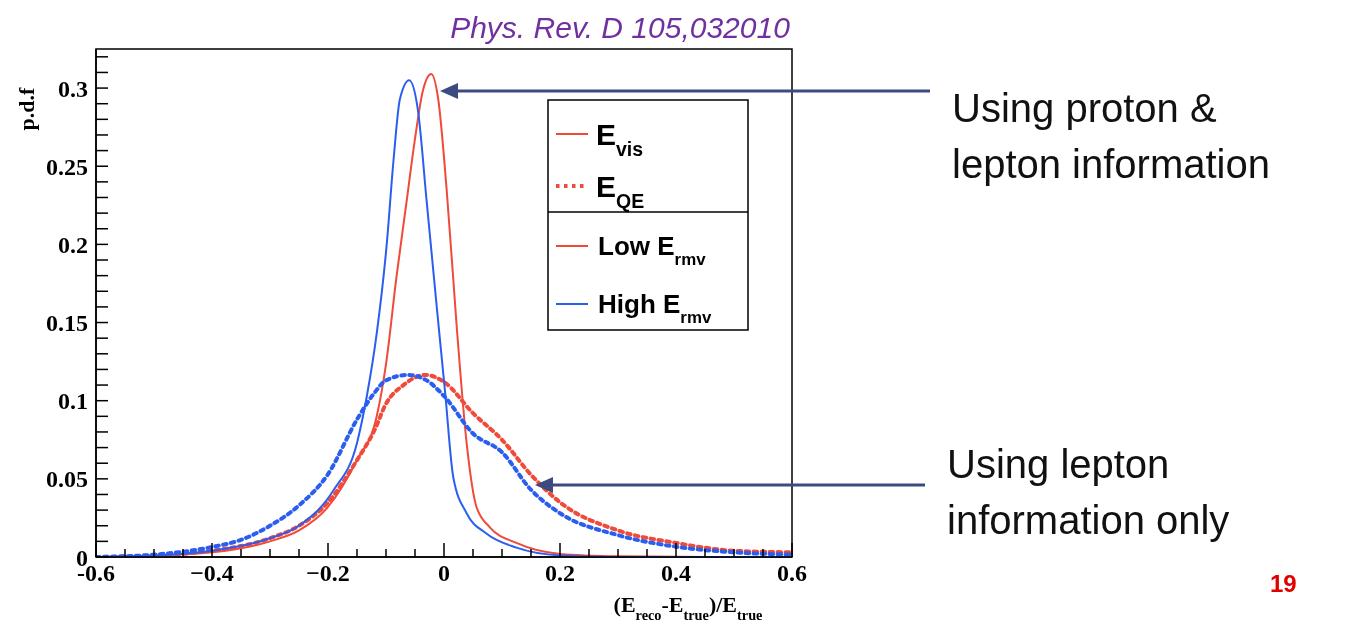 This screenshot has height=630, width=1360. I want to click on text: Using lepton information only, so click(1089, 492).